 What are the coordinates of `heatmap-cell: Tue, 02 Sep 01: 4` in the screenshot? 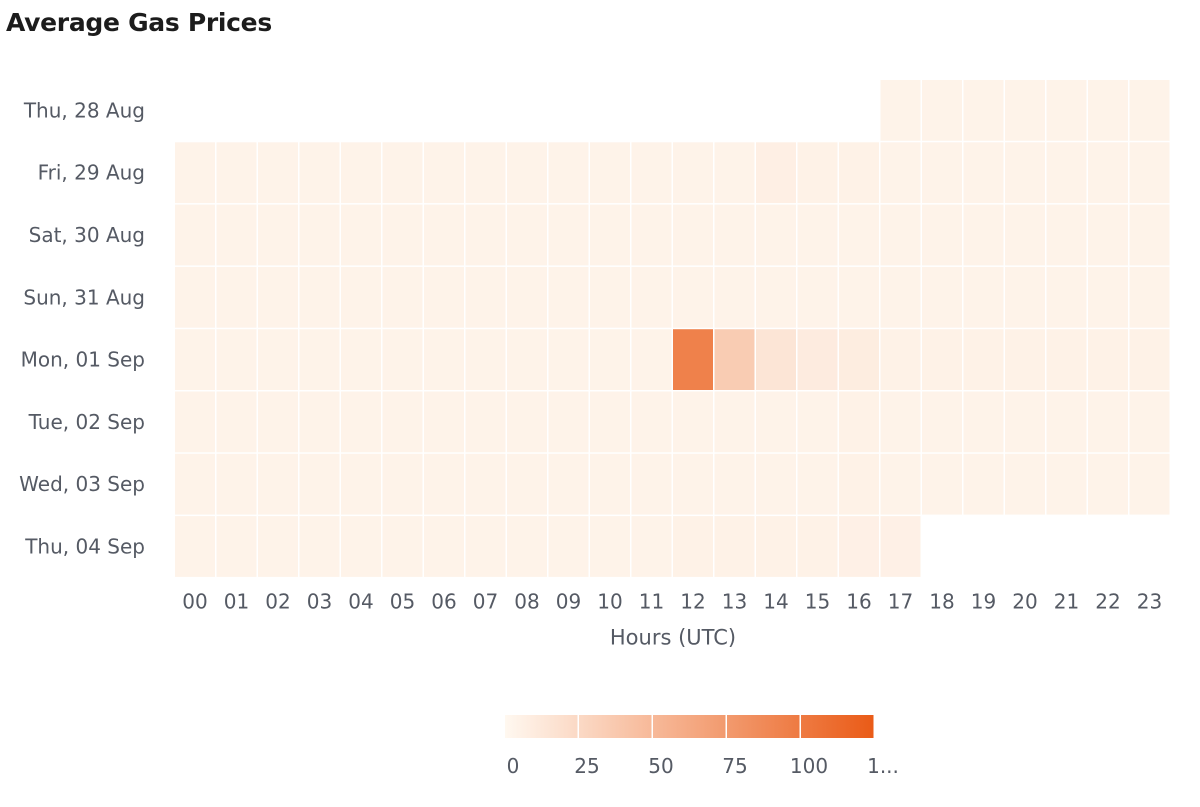 It's located at (236, 422).